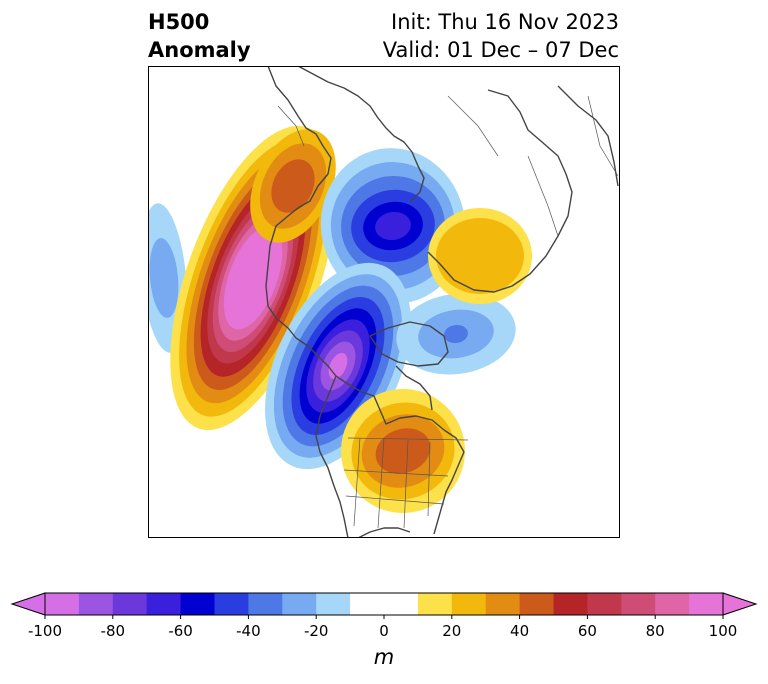 This screenshot has width=768, height=684. Describe the element at coordinates (199, 36) in the screenshot. I see `map-title: H500 Anomaly` at that location.